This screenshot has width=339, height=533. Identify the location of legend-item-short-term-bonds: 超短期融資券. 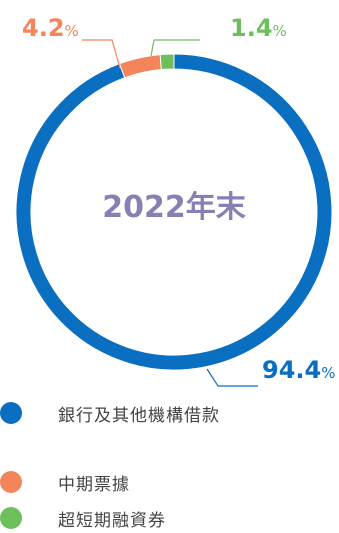
(83, 518).